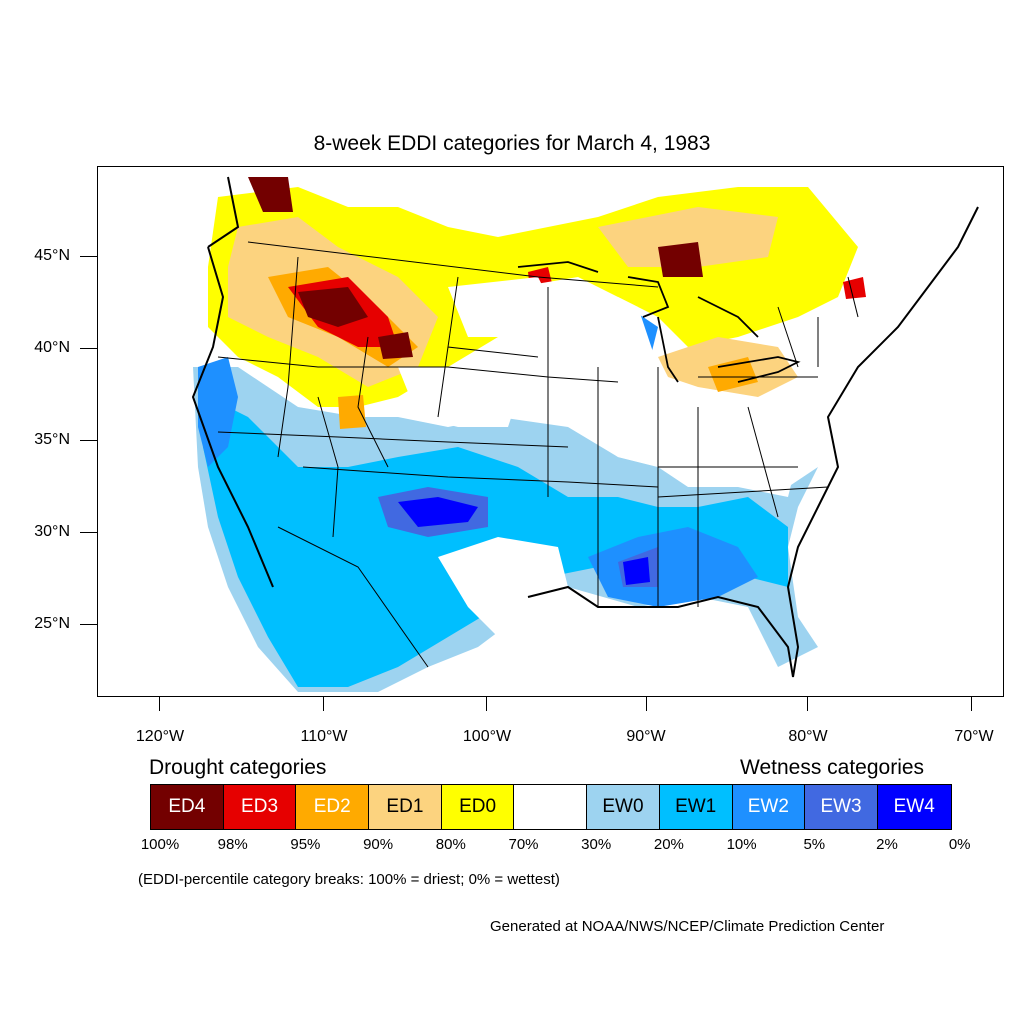  I want to click on lon-label-90: 90°W, so click(646, 736).